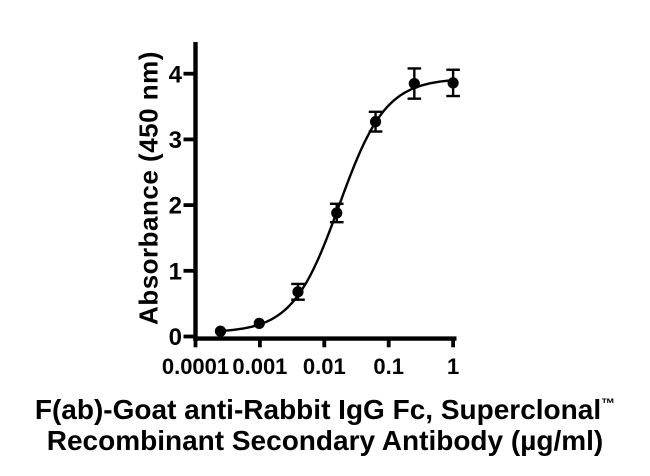 The height and width of the screenshot is (476, 650). I want to click on x-tick-label: 1, so click(453, 366).